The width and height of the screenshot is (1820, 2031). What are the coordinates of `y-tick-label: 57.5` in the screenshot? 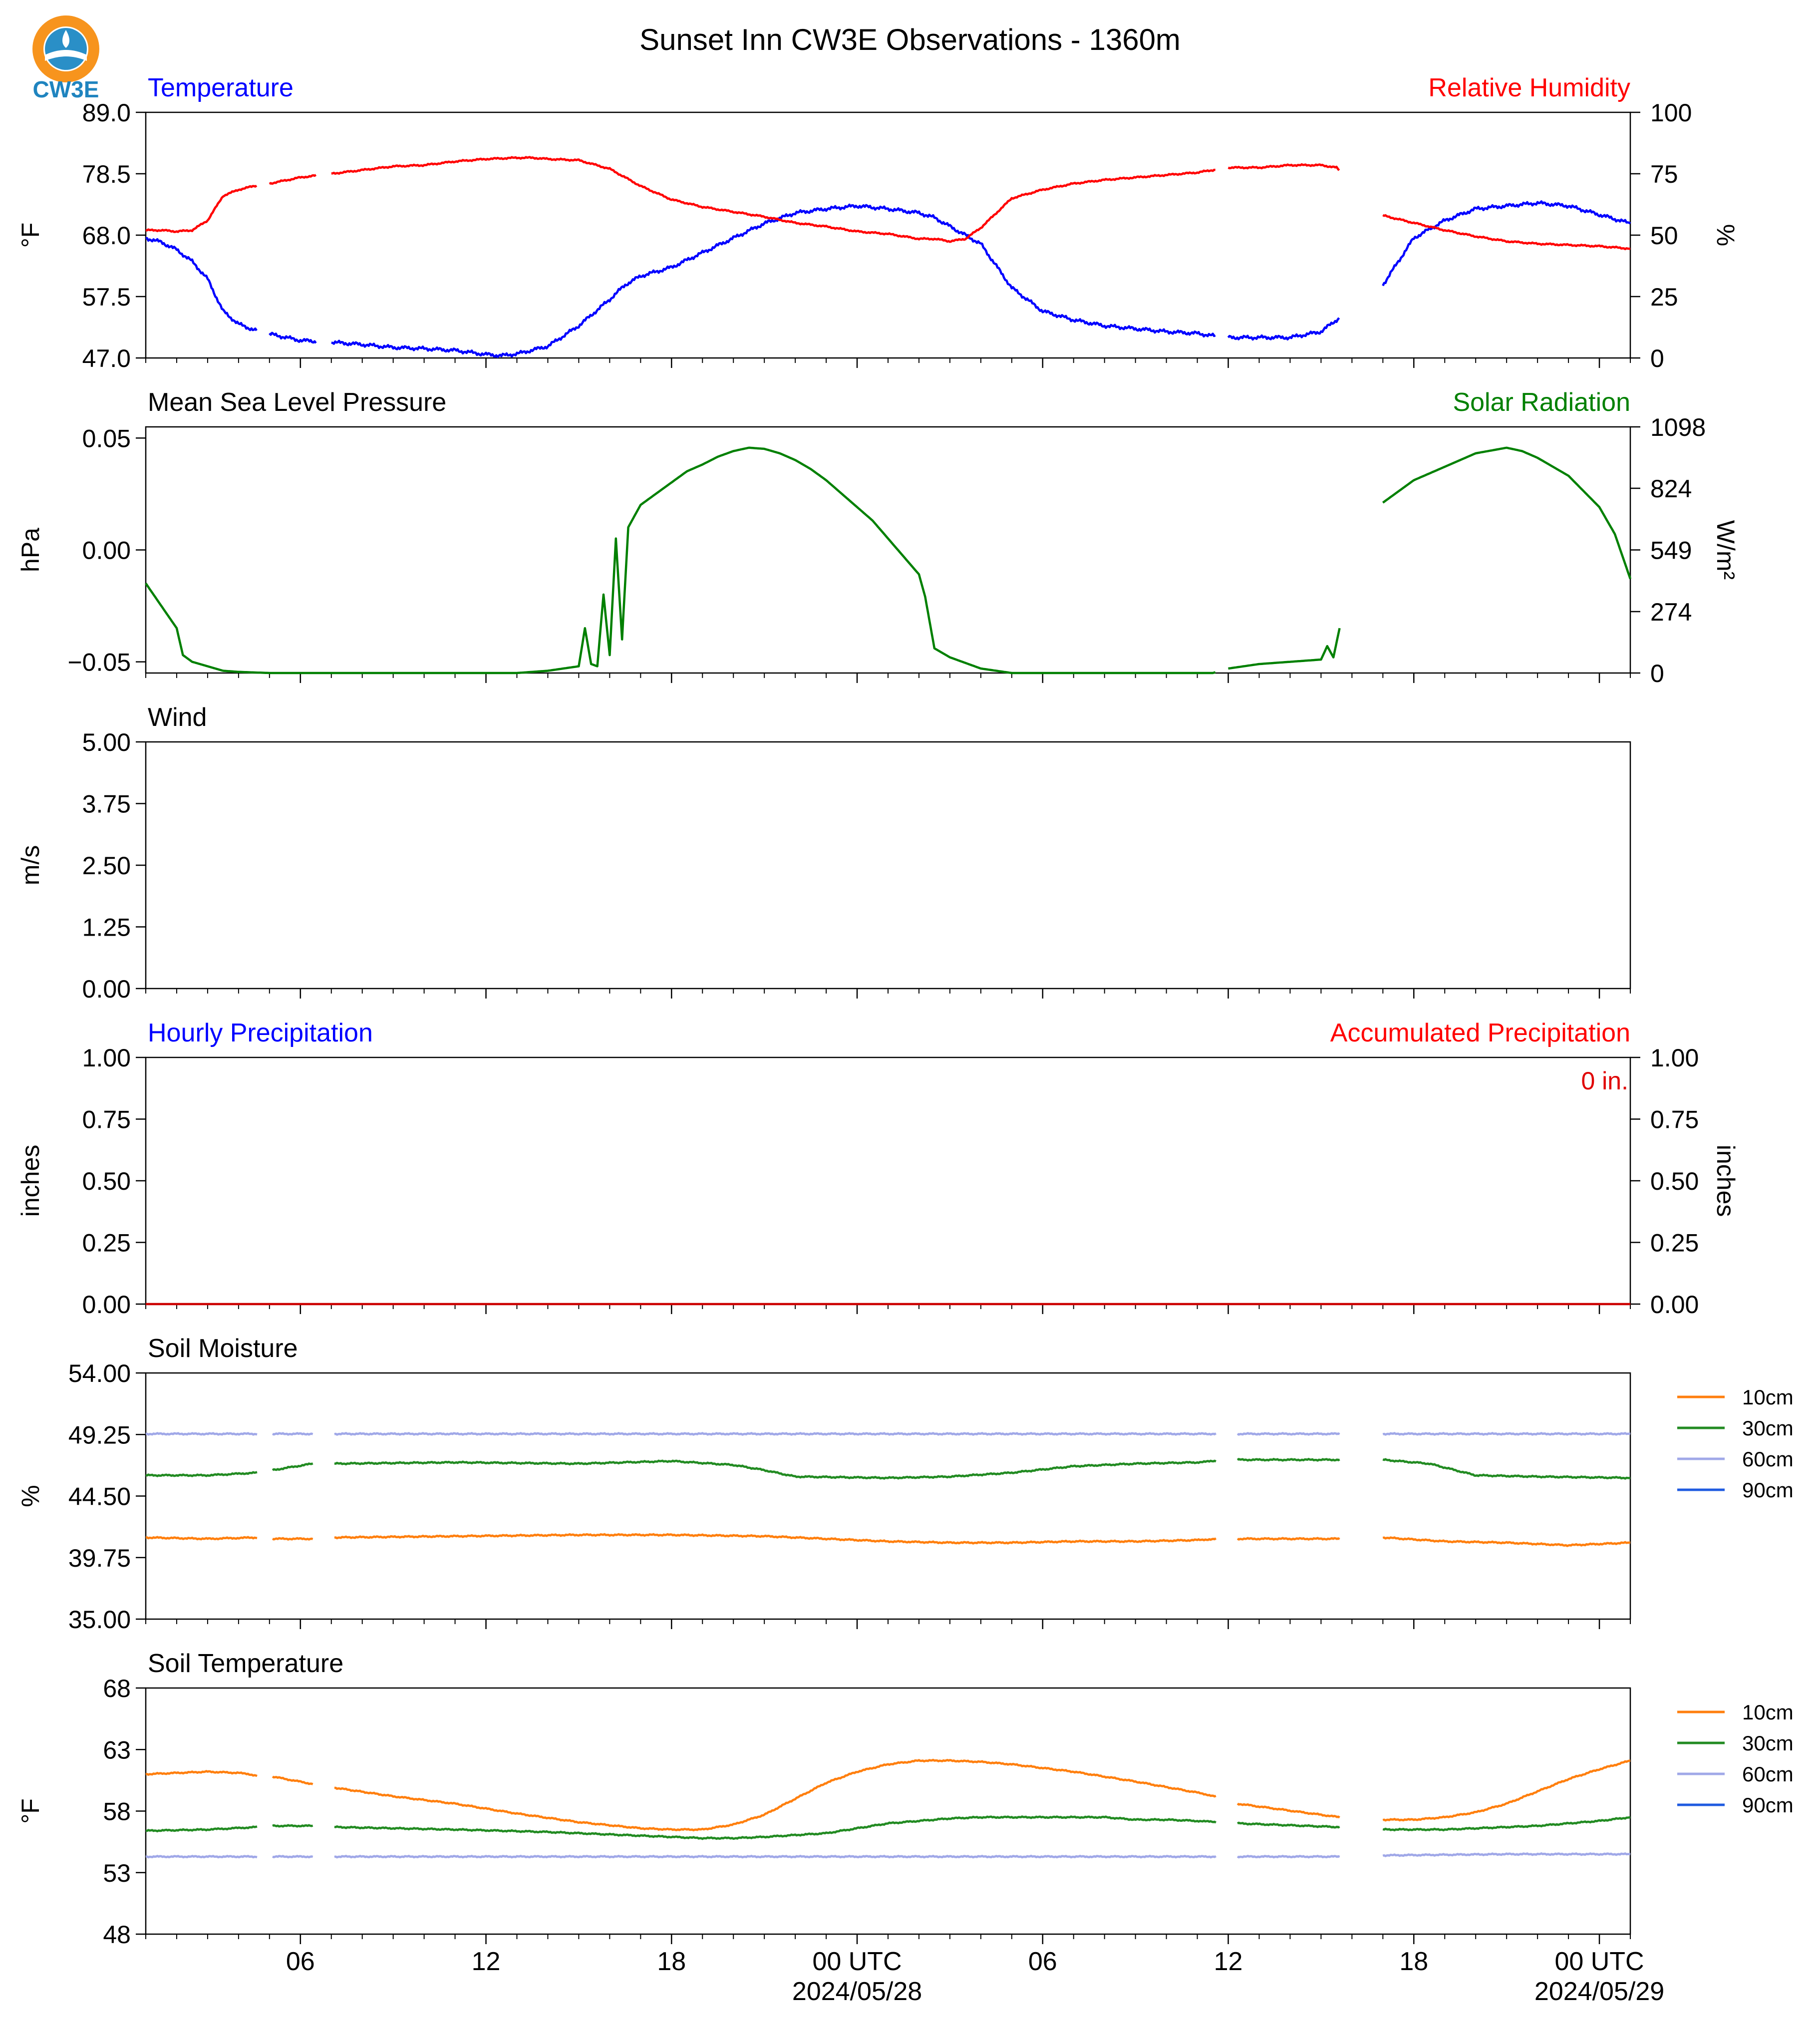 It's located at (106, 297).